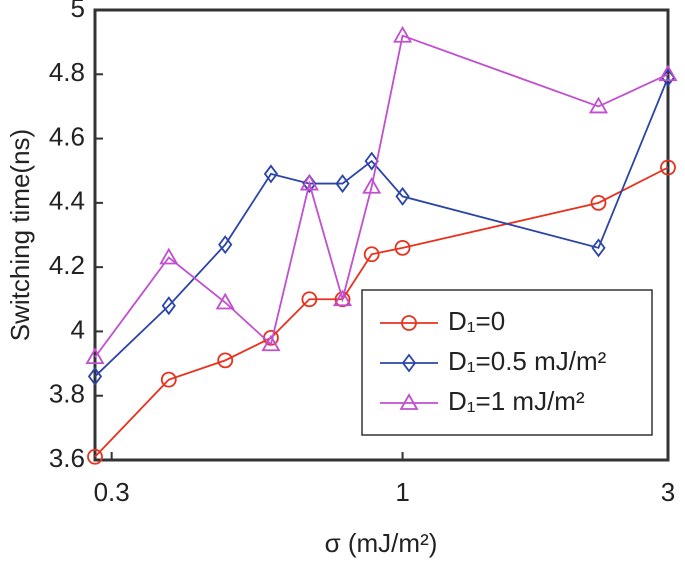 The image size is (685, 566). Describe the element at coordinates (381, 543) in the screenshot. I see `x-axis-label: σ (mJ/m²)` at that location.